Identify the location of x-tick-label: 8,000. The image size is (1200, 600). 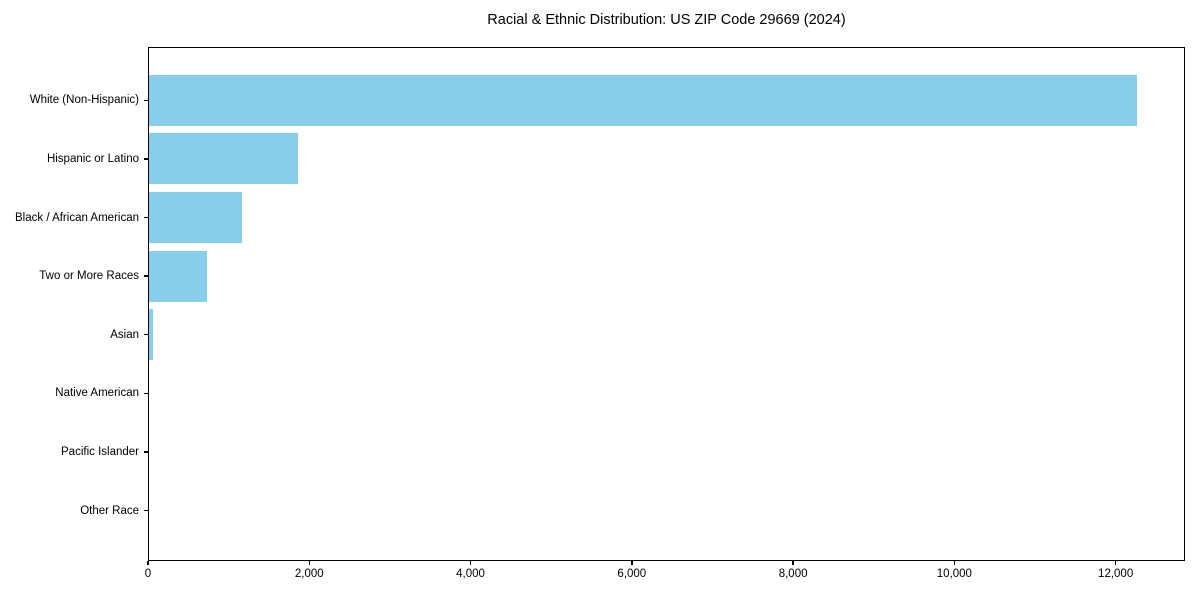
(793, 574).